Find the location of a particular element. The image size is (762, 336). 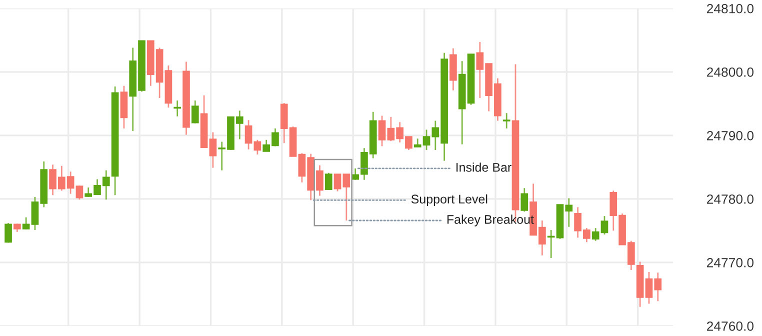

annotation: Inside Bar is located at coordinates (484, 167).